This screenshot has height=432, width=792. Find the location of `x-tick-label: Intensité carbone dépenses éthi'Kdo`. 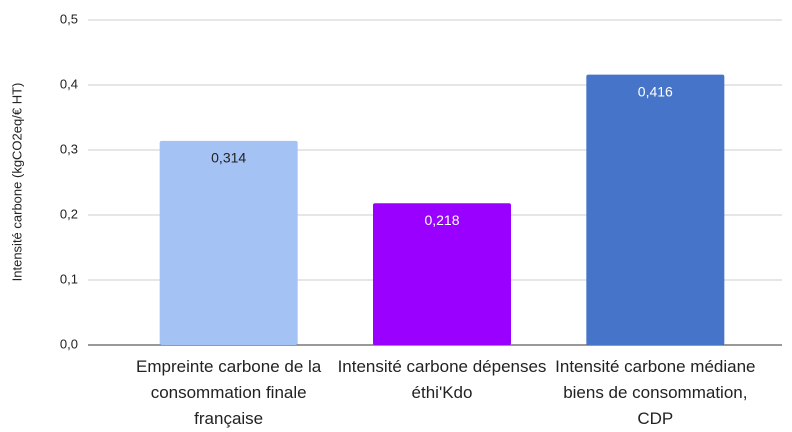

x-tick-label: Intensité carbone dépenses éthi'Kdo is located at coordinates (442, 379).